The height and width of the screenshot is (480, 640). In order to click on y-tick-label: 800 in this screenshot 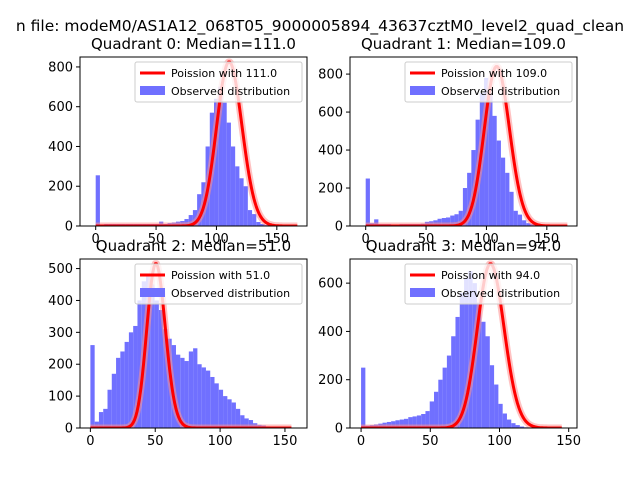, I will do `click(60, 67)`.